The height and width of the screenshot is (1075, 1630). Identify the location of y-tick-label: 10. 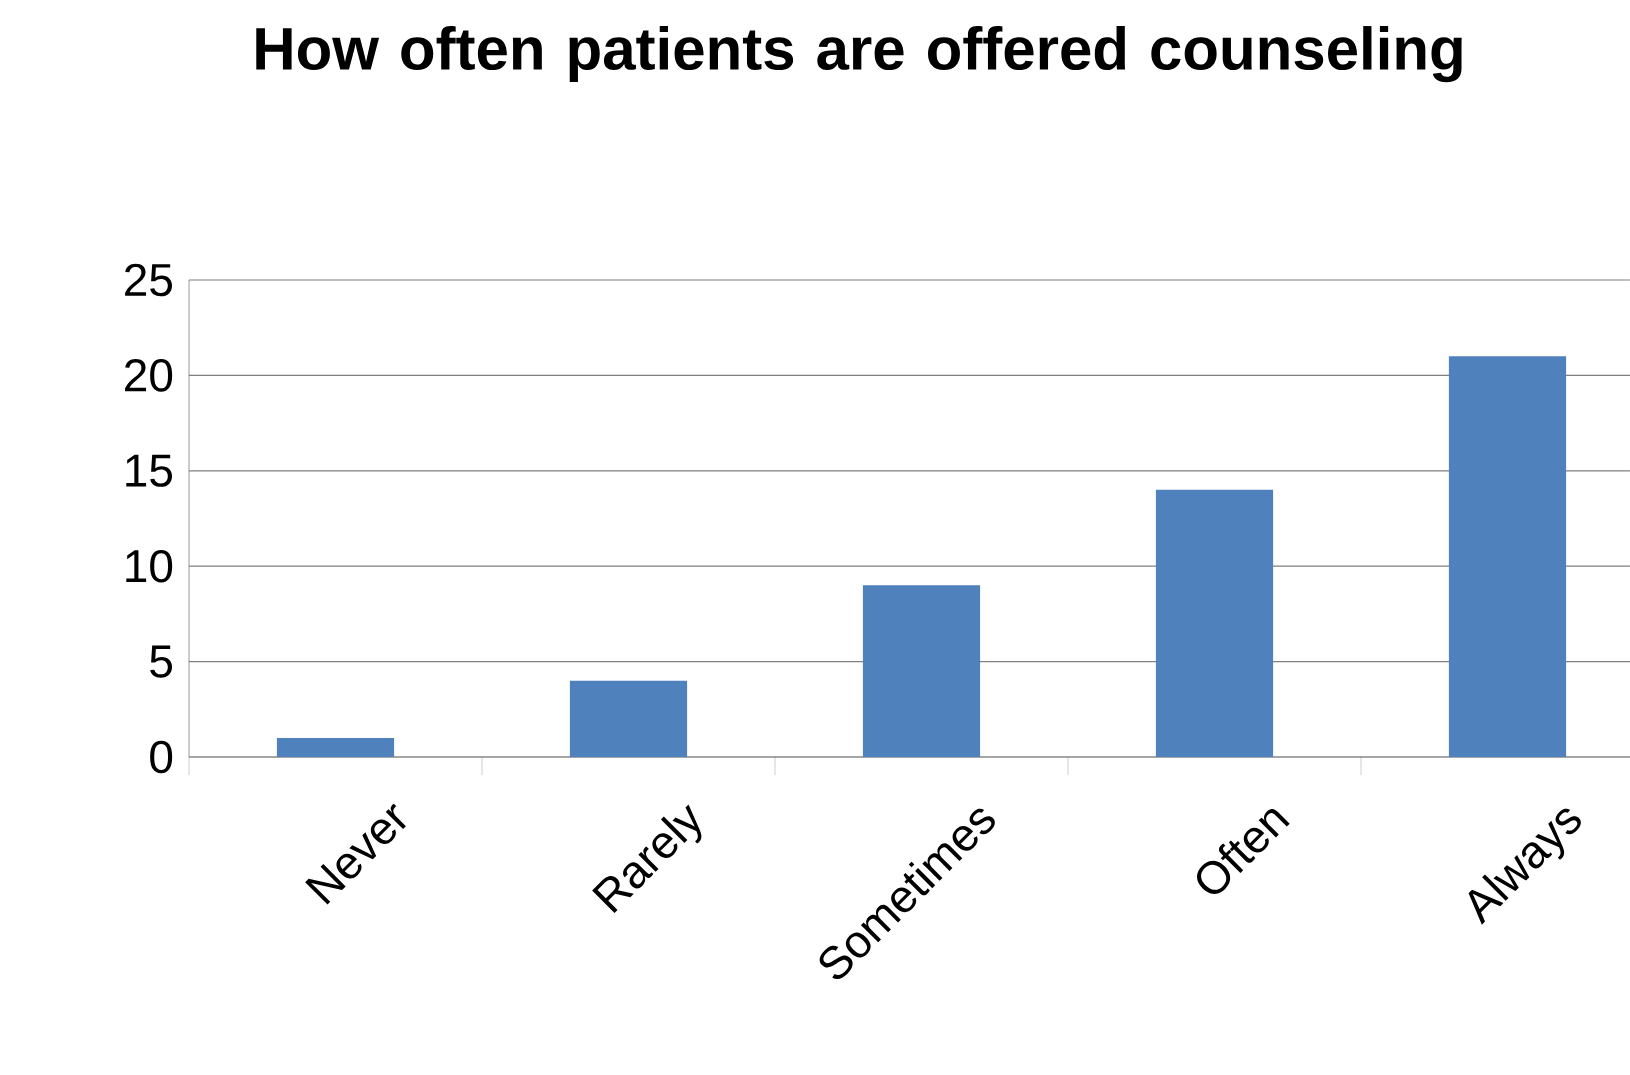
(149, 566).